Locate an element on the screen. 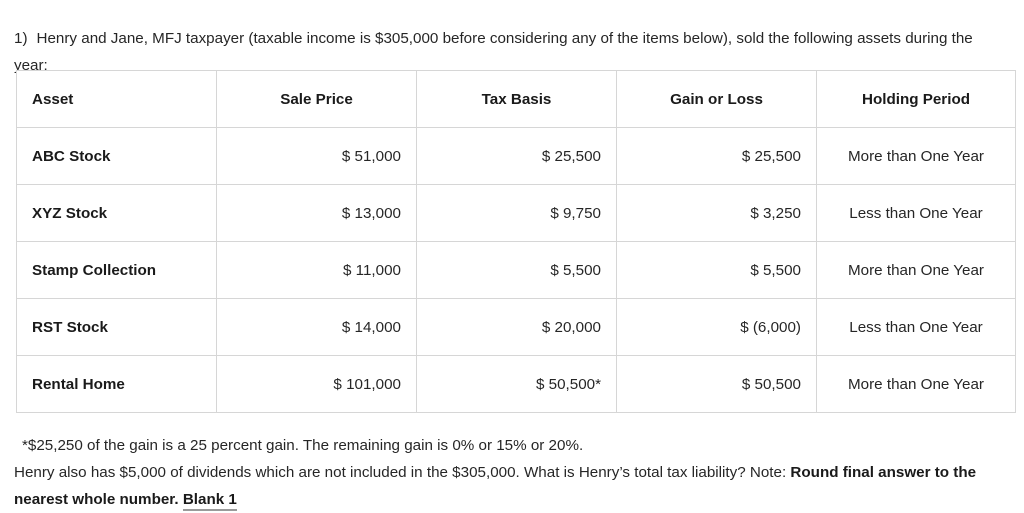 This screenshot has height=513, width=1024. column-header-asset: Asset is located at coordinates (116, 99).